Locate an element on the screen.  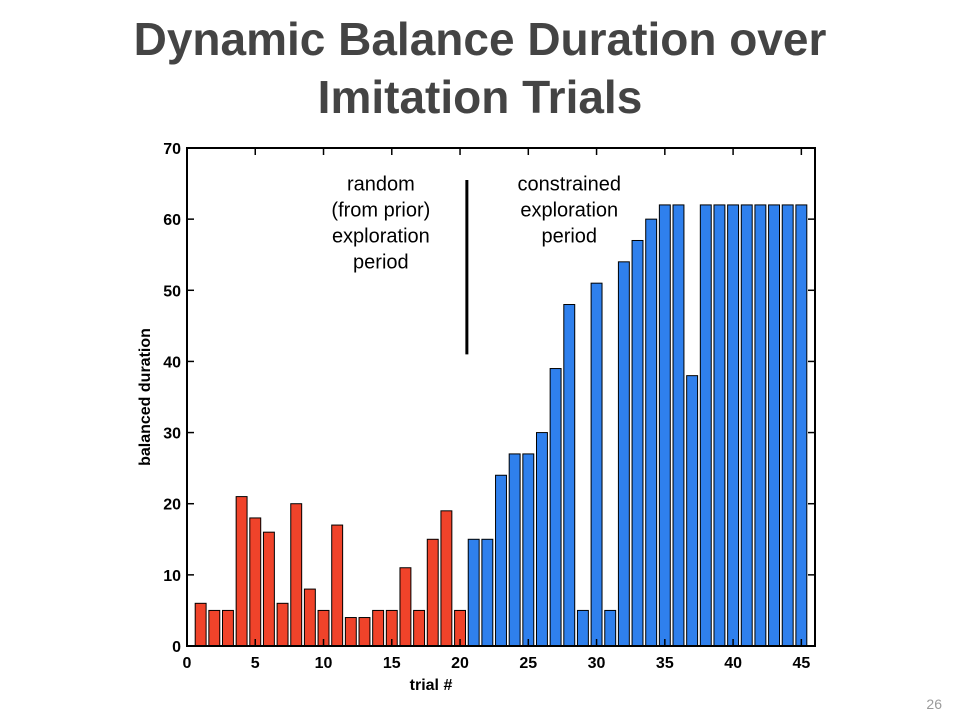
x-tick-label: 10 is located at coordinates (324, 663).